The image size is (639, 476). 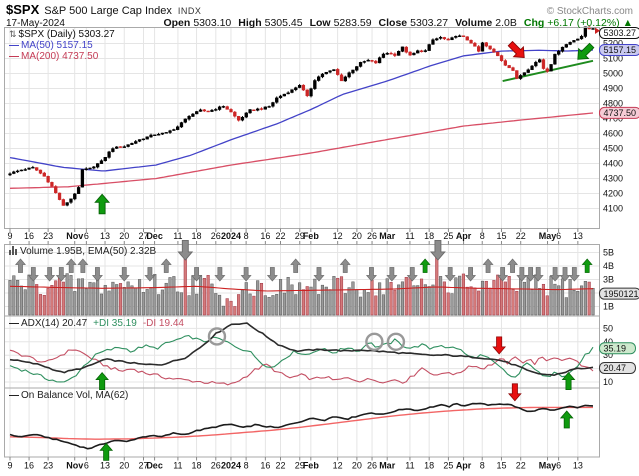 What do you see at coordinates (613, 59) in the screenshot?
I see `svg-text: 5100` at bounding box center [613, 59].